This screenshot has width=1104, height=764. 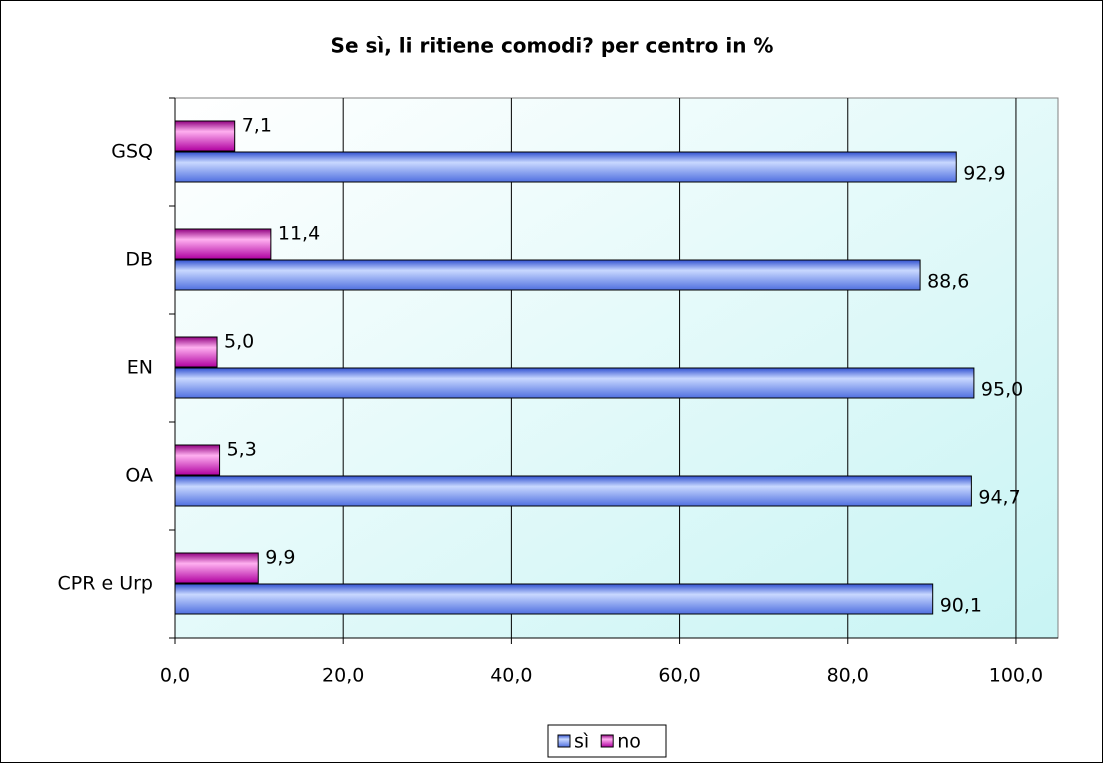 What do you see at coordinates (139, 260) in the screenshot?
I see `y-tick-label: DB` at bounding box center [139, 260].